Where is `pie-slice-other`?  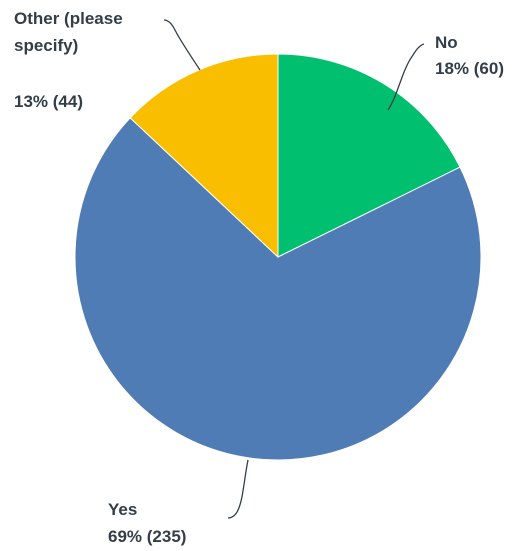 pie-slice-other is located at coordinates (204, 156).